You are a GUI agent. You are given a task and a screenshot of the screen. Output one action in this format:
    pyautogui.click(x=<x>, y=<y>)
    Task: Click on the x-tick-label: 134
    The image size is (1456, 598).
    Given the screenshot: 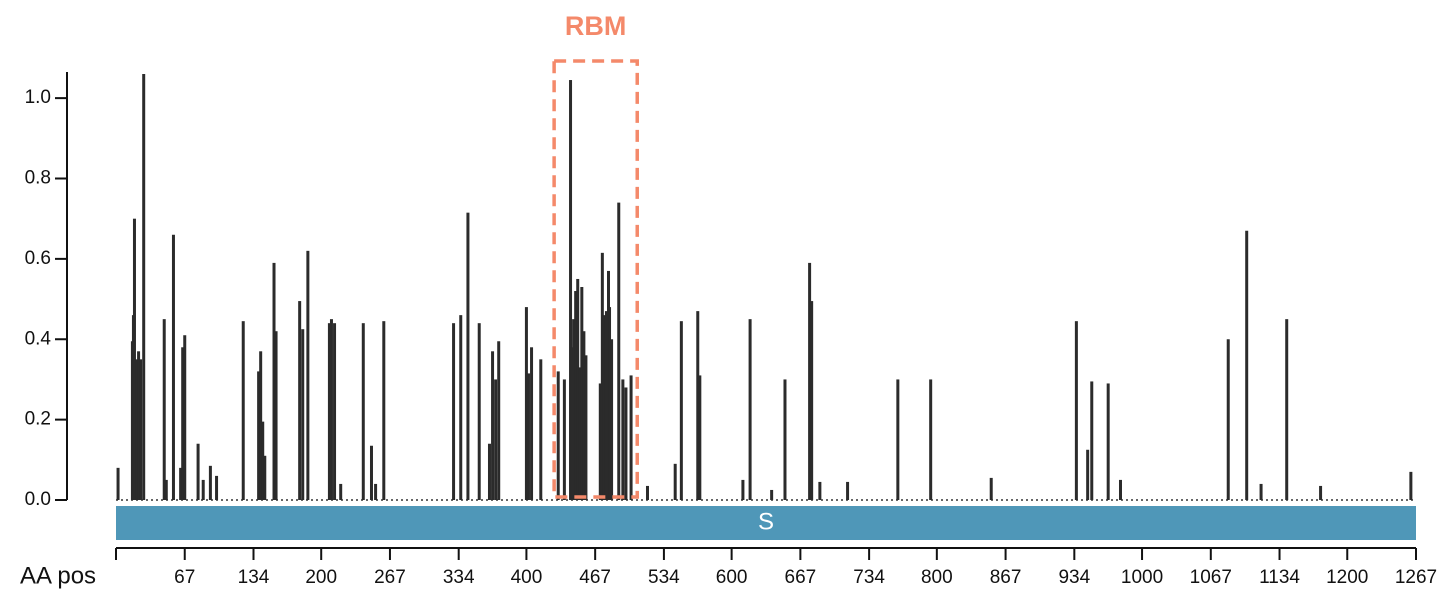 What is the action you would take?
    pyautogui.click(x=254, y=577)
    